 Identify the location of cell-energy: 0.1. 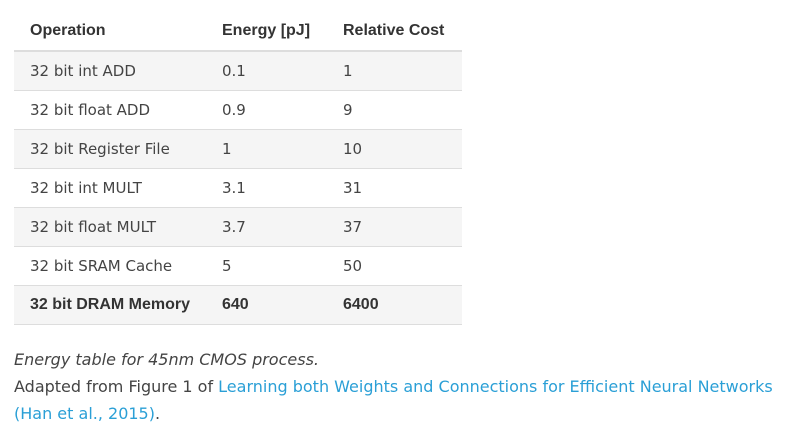
(266, 71).